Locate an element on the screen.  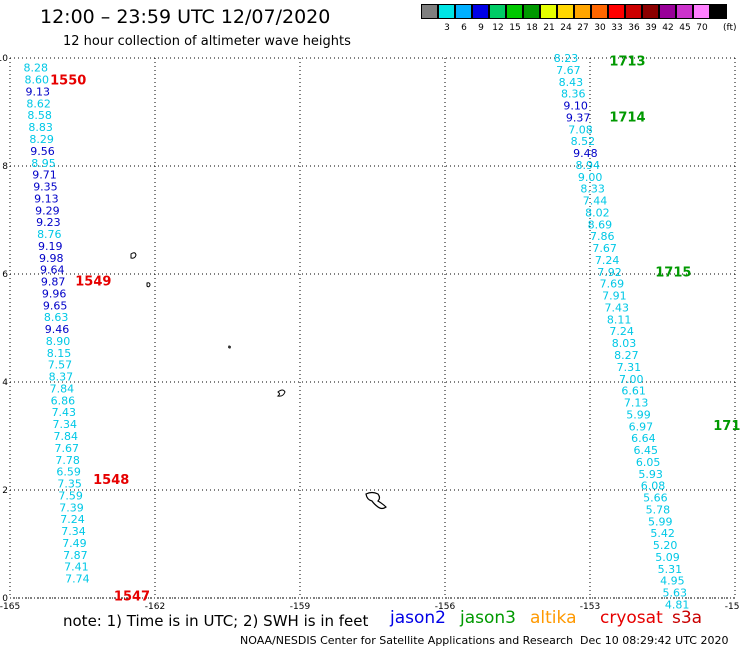
islands is located at coordinates (258, 381).